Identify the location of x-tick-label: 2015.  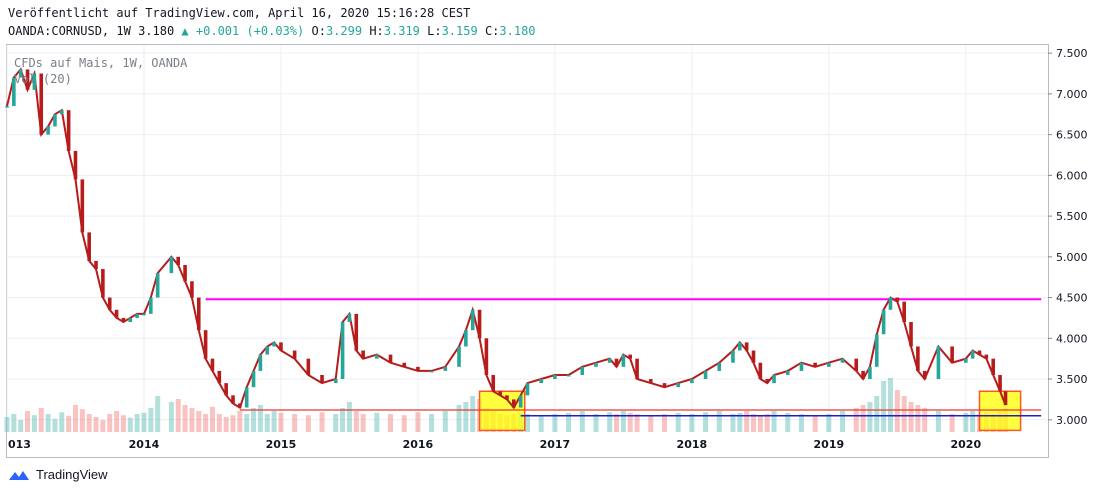
(281, 444).